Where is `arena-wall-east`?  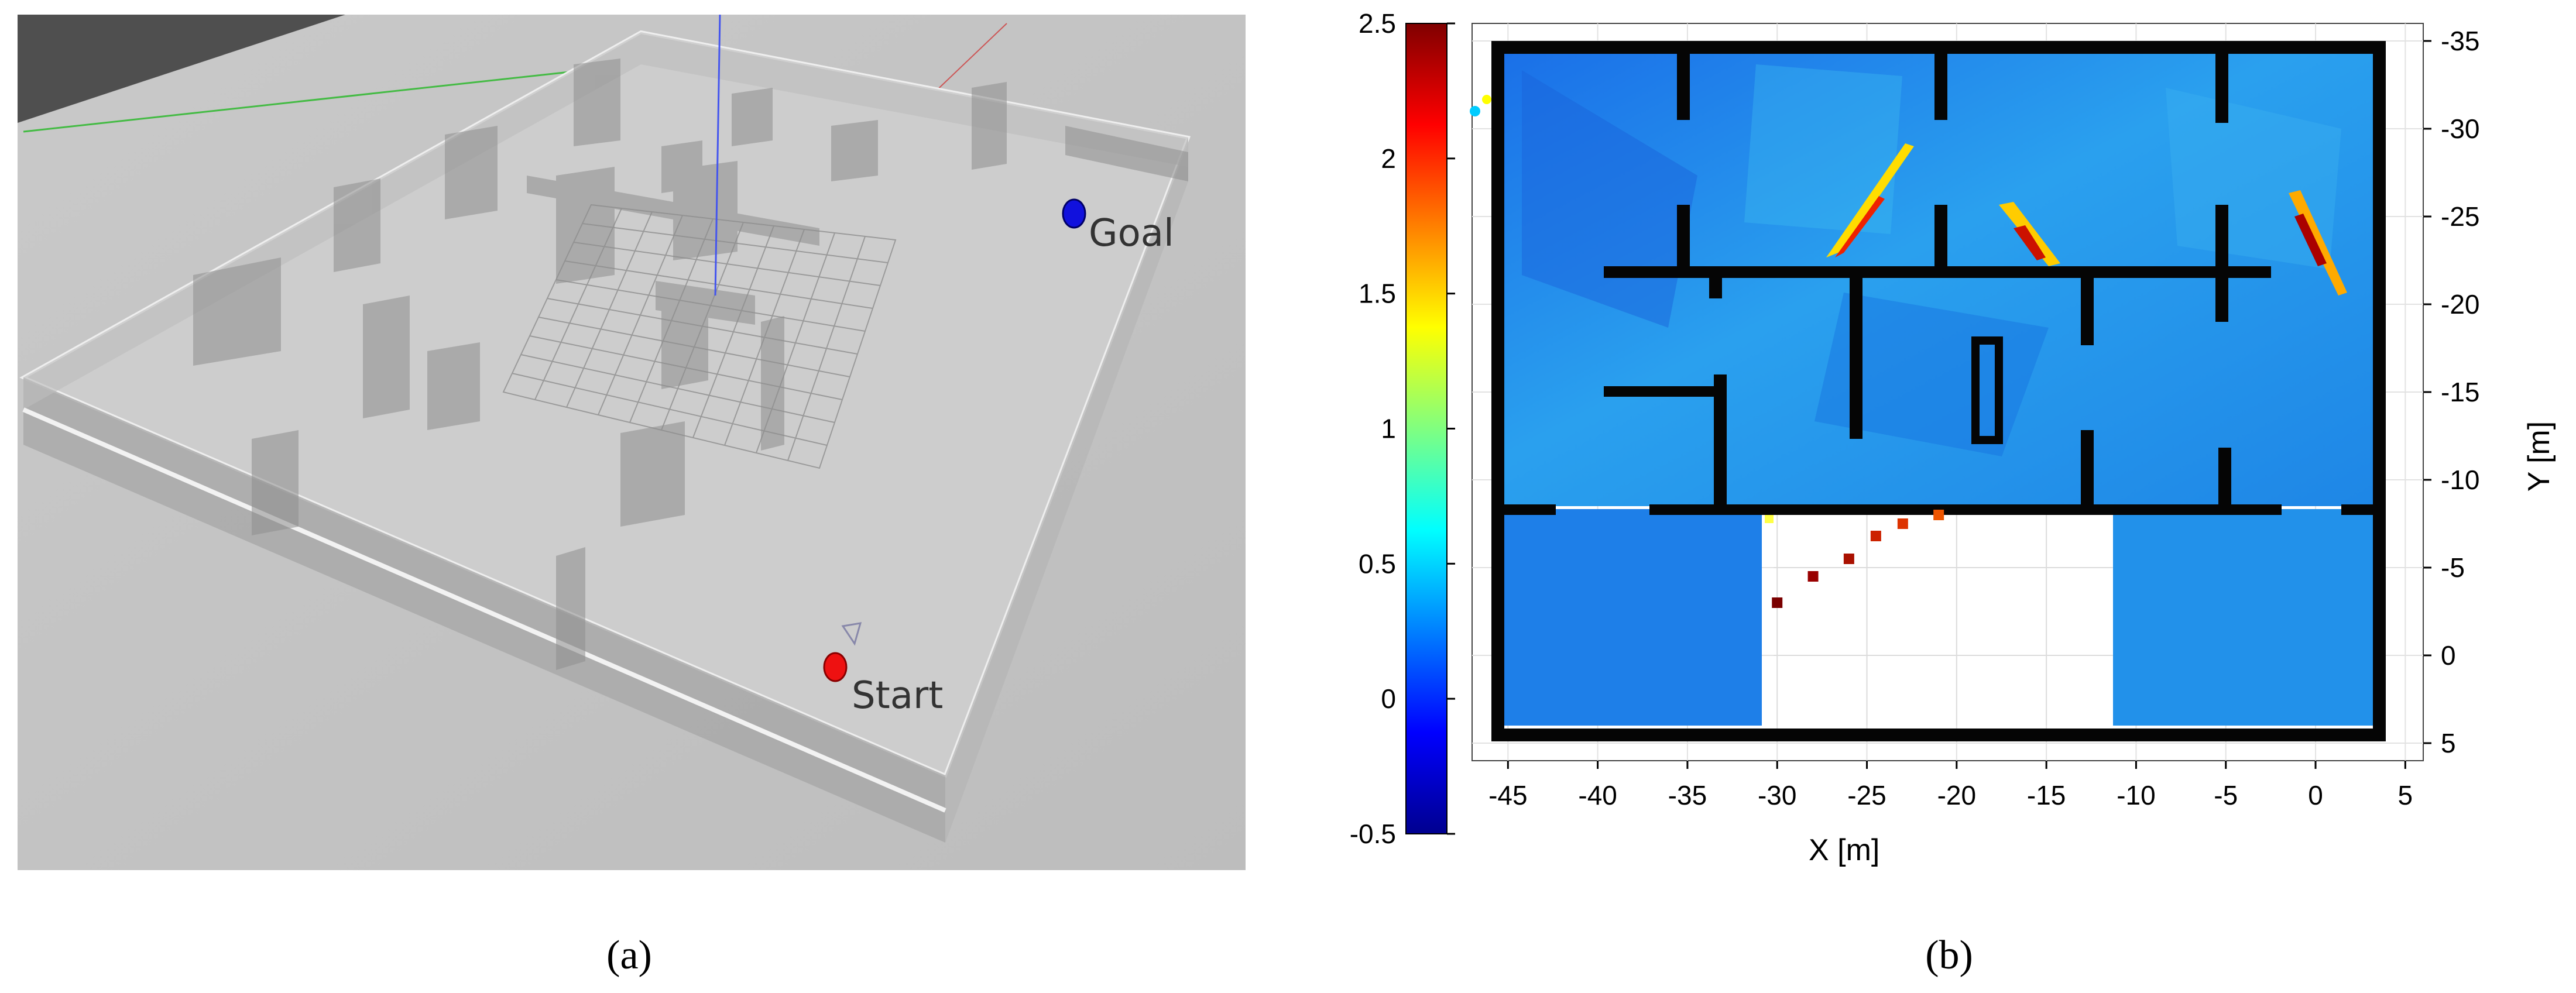 arena-wall-east is located at coordinates (332, 221).